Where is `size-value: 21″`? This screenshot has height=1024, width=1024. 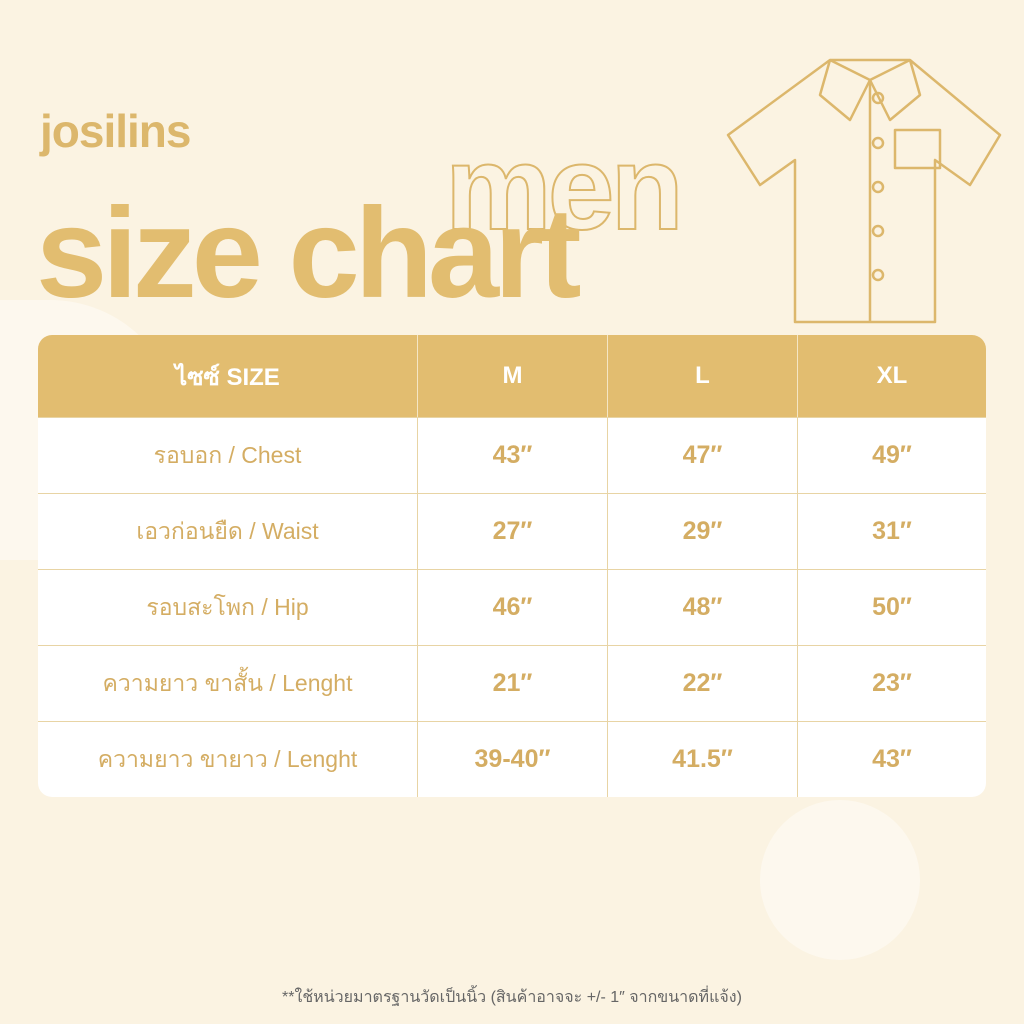 size-value: 21″ is located at coordinates (512, 683).